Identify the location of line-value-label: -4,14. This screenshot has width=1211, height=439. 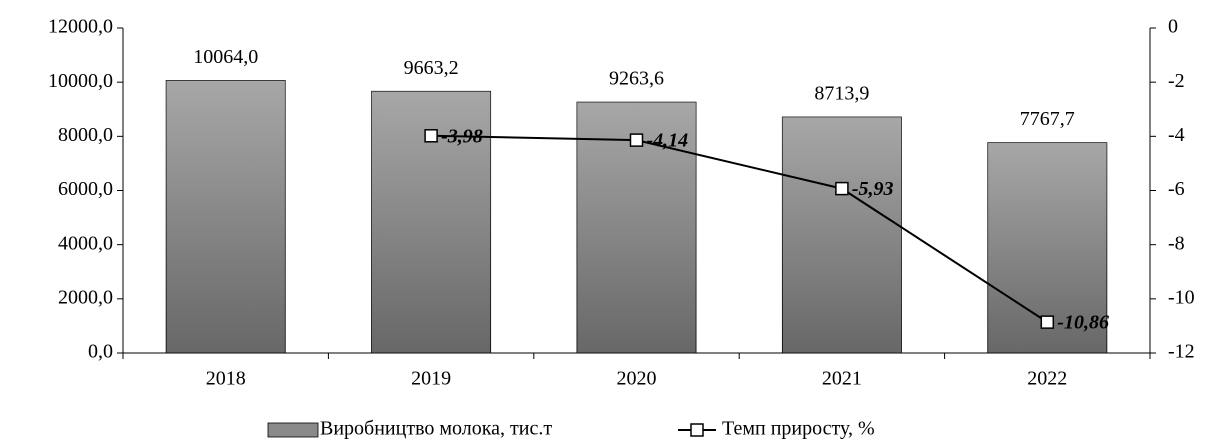
(668, 141).